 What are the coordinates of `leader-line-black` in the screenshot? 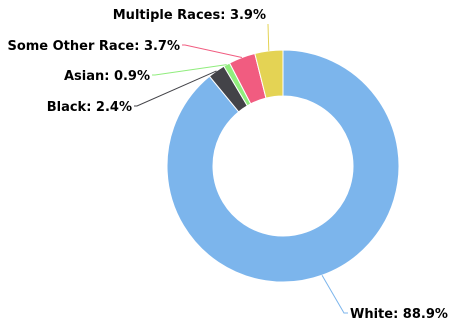 It's located at (175, 88).